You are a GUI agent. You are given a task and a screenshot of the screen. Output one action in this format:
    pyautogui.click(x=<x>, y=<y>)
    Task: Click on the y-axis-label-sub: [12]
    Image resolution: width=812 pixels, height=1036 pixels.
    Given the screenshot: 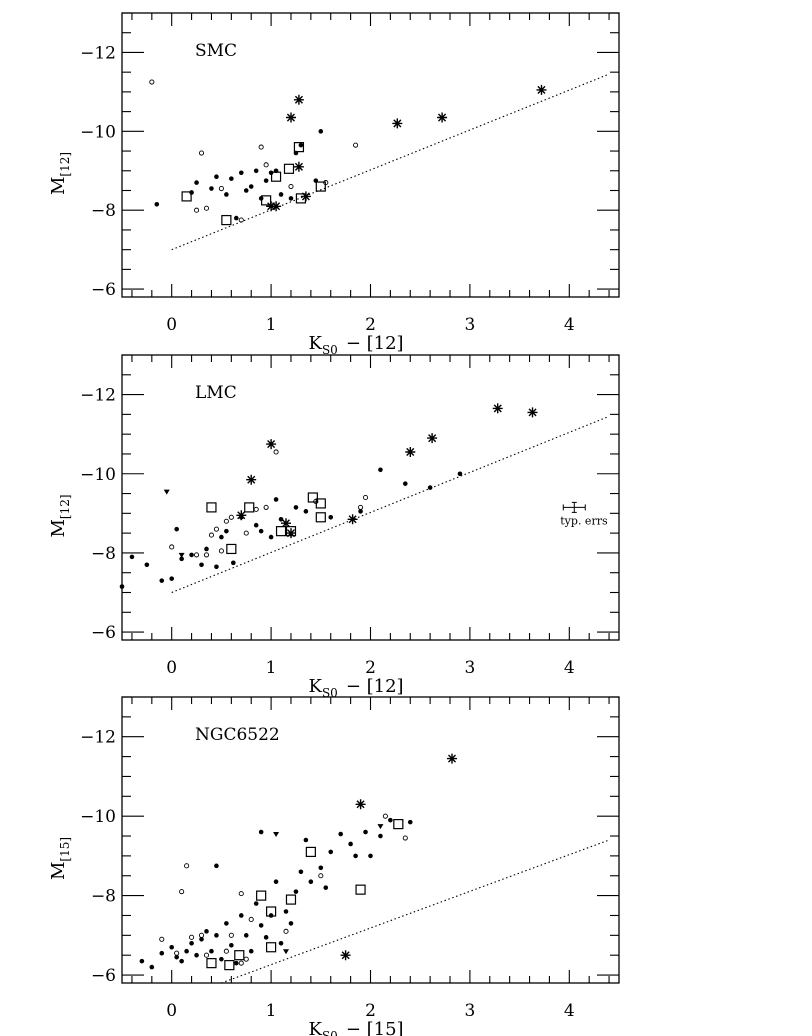 What is the action you would take?
    pyautogui.click(x=65, y=506)
    